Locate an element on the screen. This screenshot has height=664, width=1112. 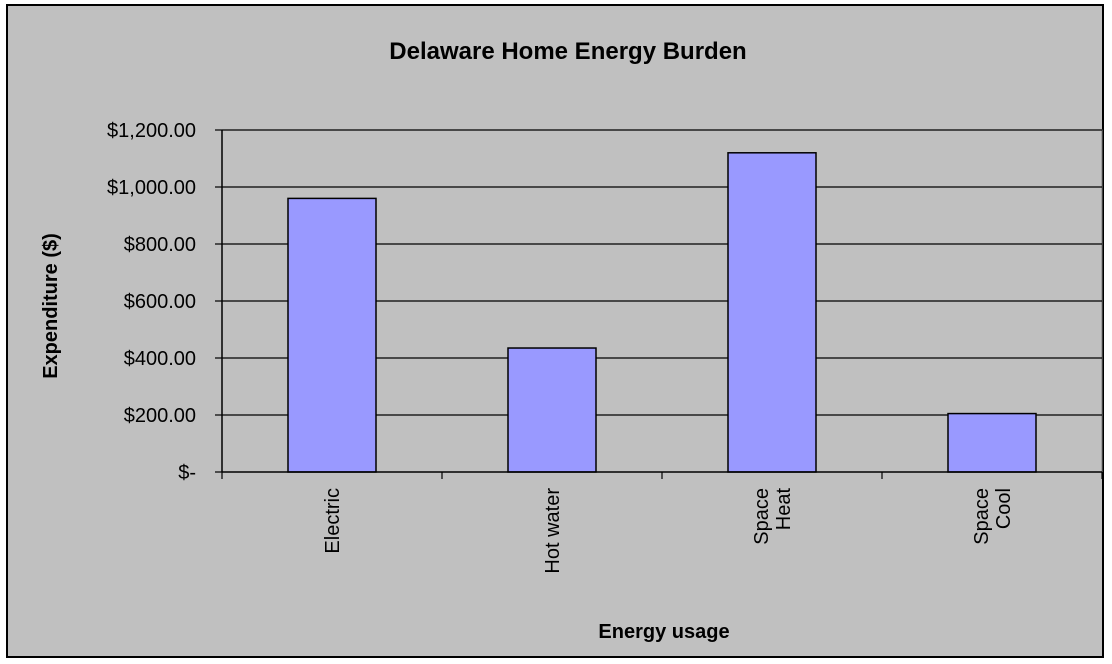
x-tick-label-line: Hot water is located at coordinates (553, 531).